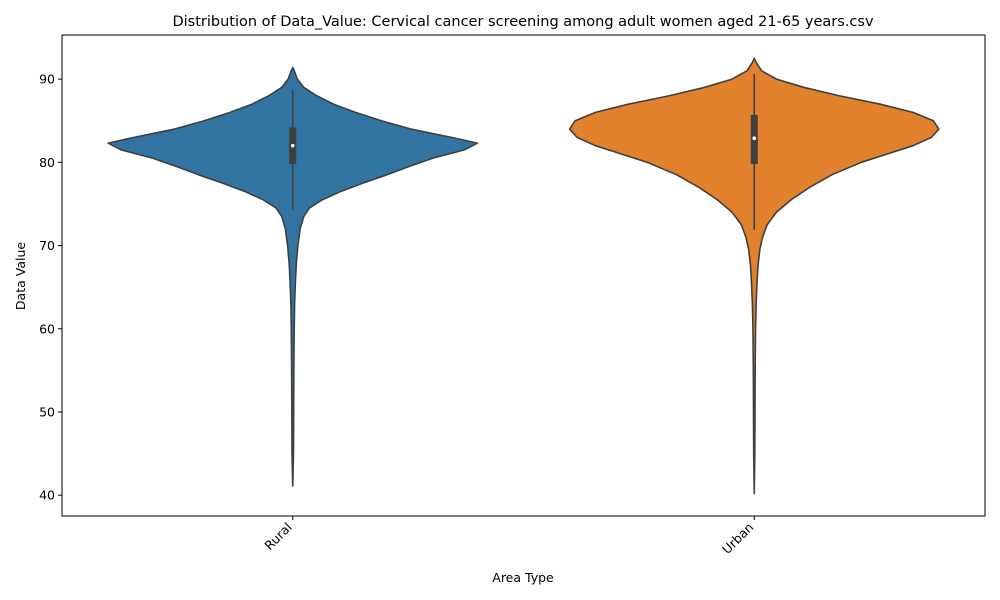  What do you see at coordinates (47, 495) in the screenshot?
I see `y-tick-label-40: 40` at bounding box center [47, 495].